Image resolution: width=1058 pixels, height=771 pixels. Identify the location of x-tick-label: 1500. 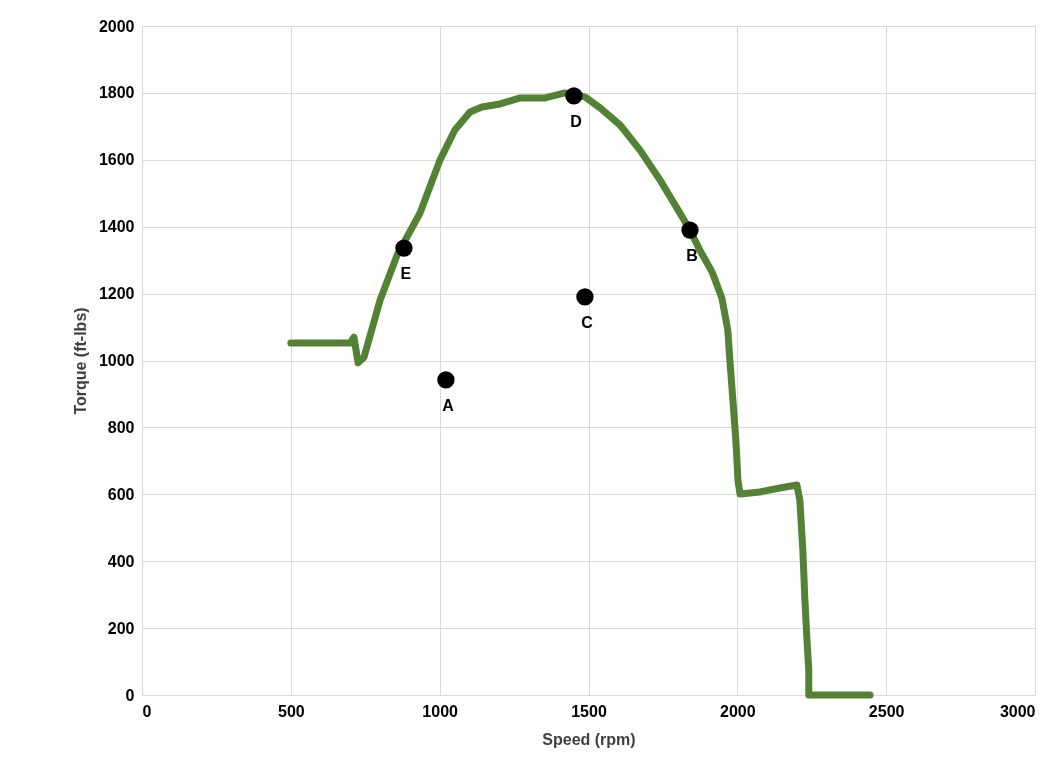
(589, 711).